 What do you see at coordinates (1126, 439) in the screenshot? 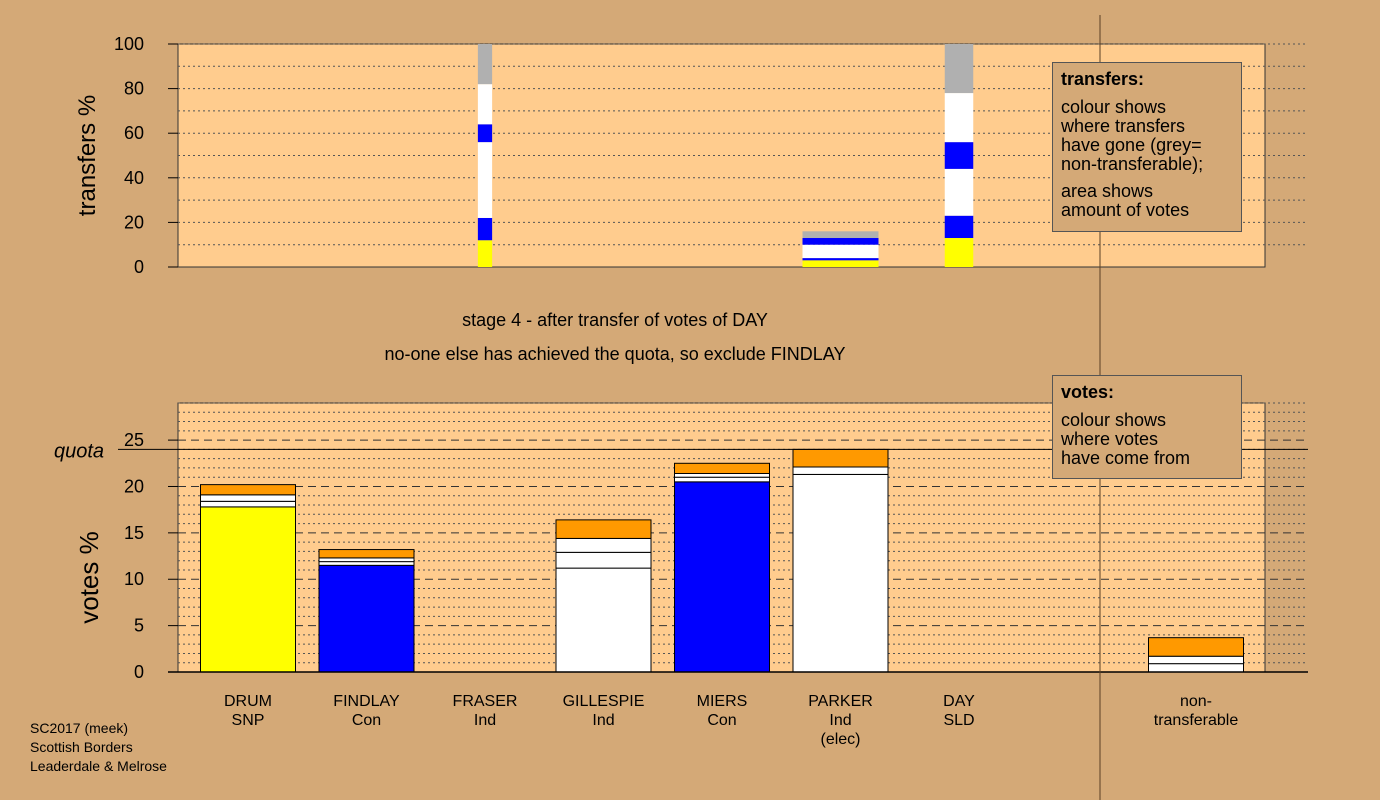
I see `votes-legend-colour-text: colour shows where votes have come from` at bounding box center [1126, 439].